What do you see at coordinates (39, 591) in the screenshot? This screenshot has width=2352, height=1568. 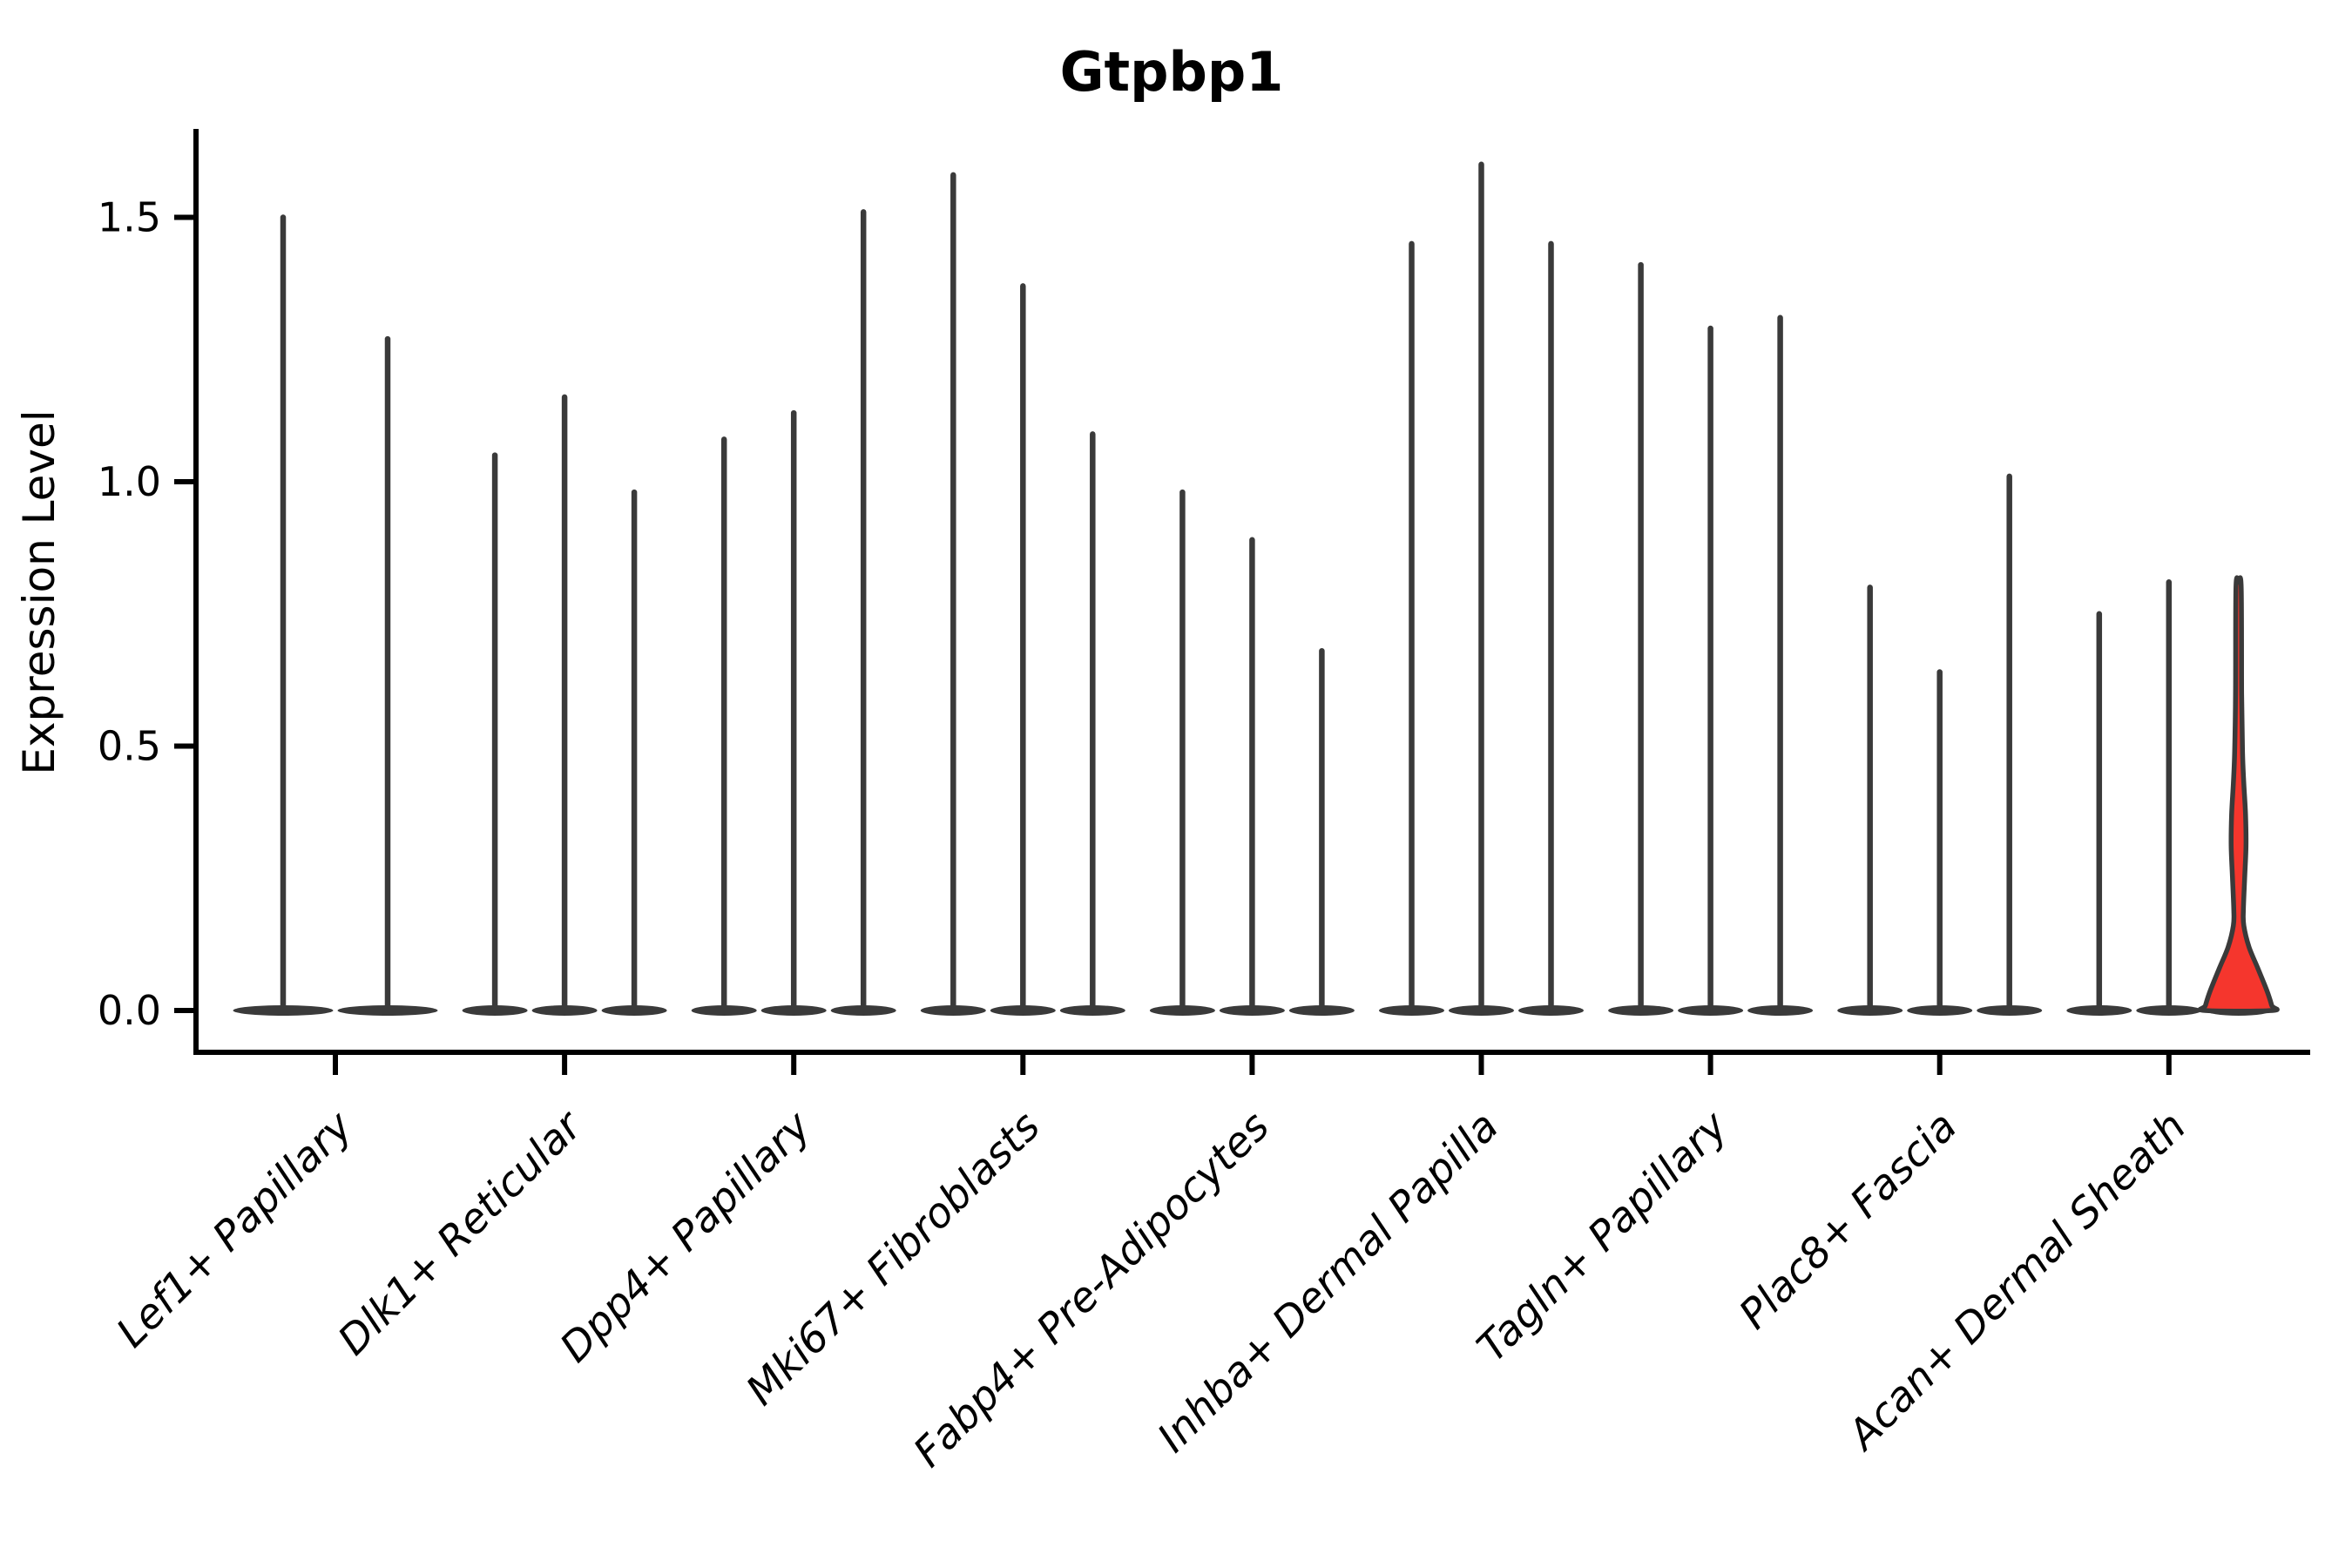 I see `y-axis-label: Expression Level` at bounding box center [39, 591].